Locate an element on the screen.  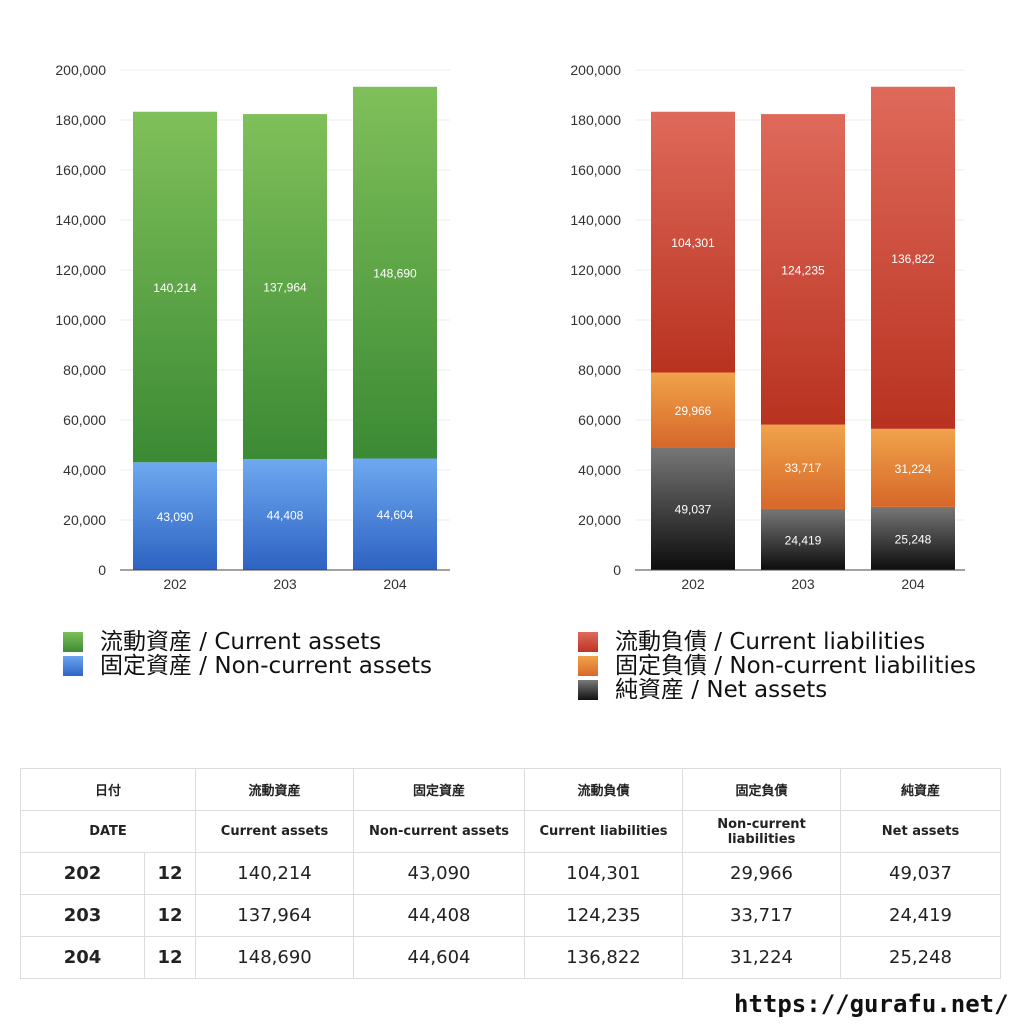
legend-item-noncurrent-liabilities: 固定負債 / Non-current liabilities is located at coordinates (777, 666).